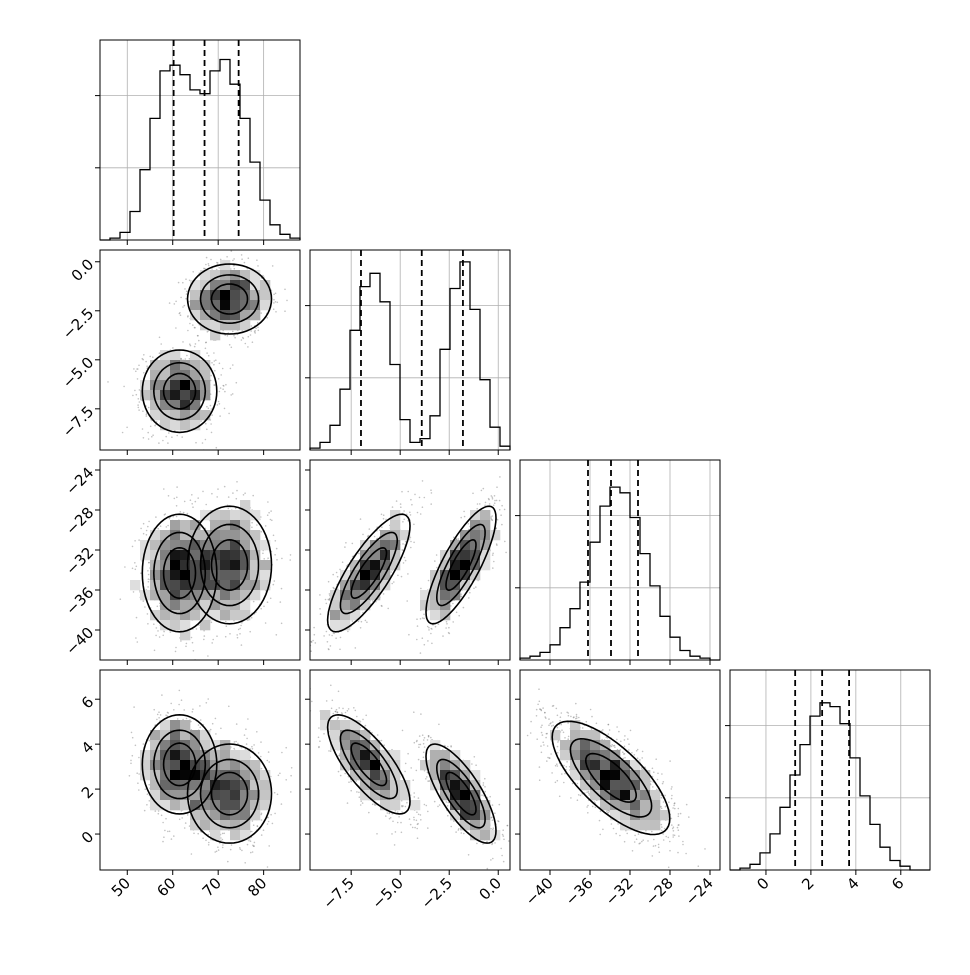  I want to click on histogram-panel, so click(617, 562).